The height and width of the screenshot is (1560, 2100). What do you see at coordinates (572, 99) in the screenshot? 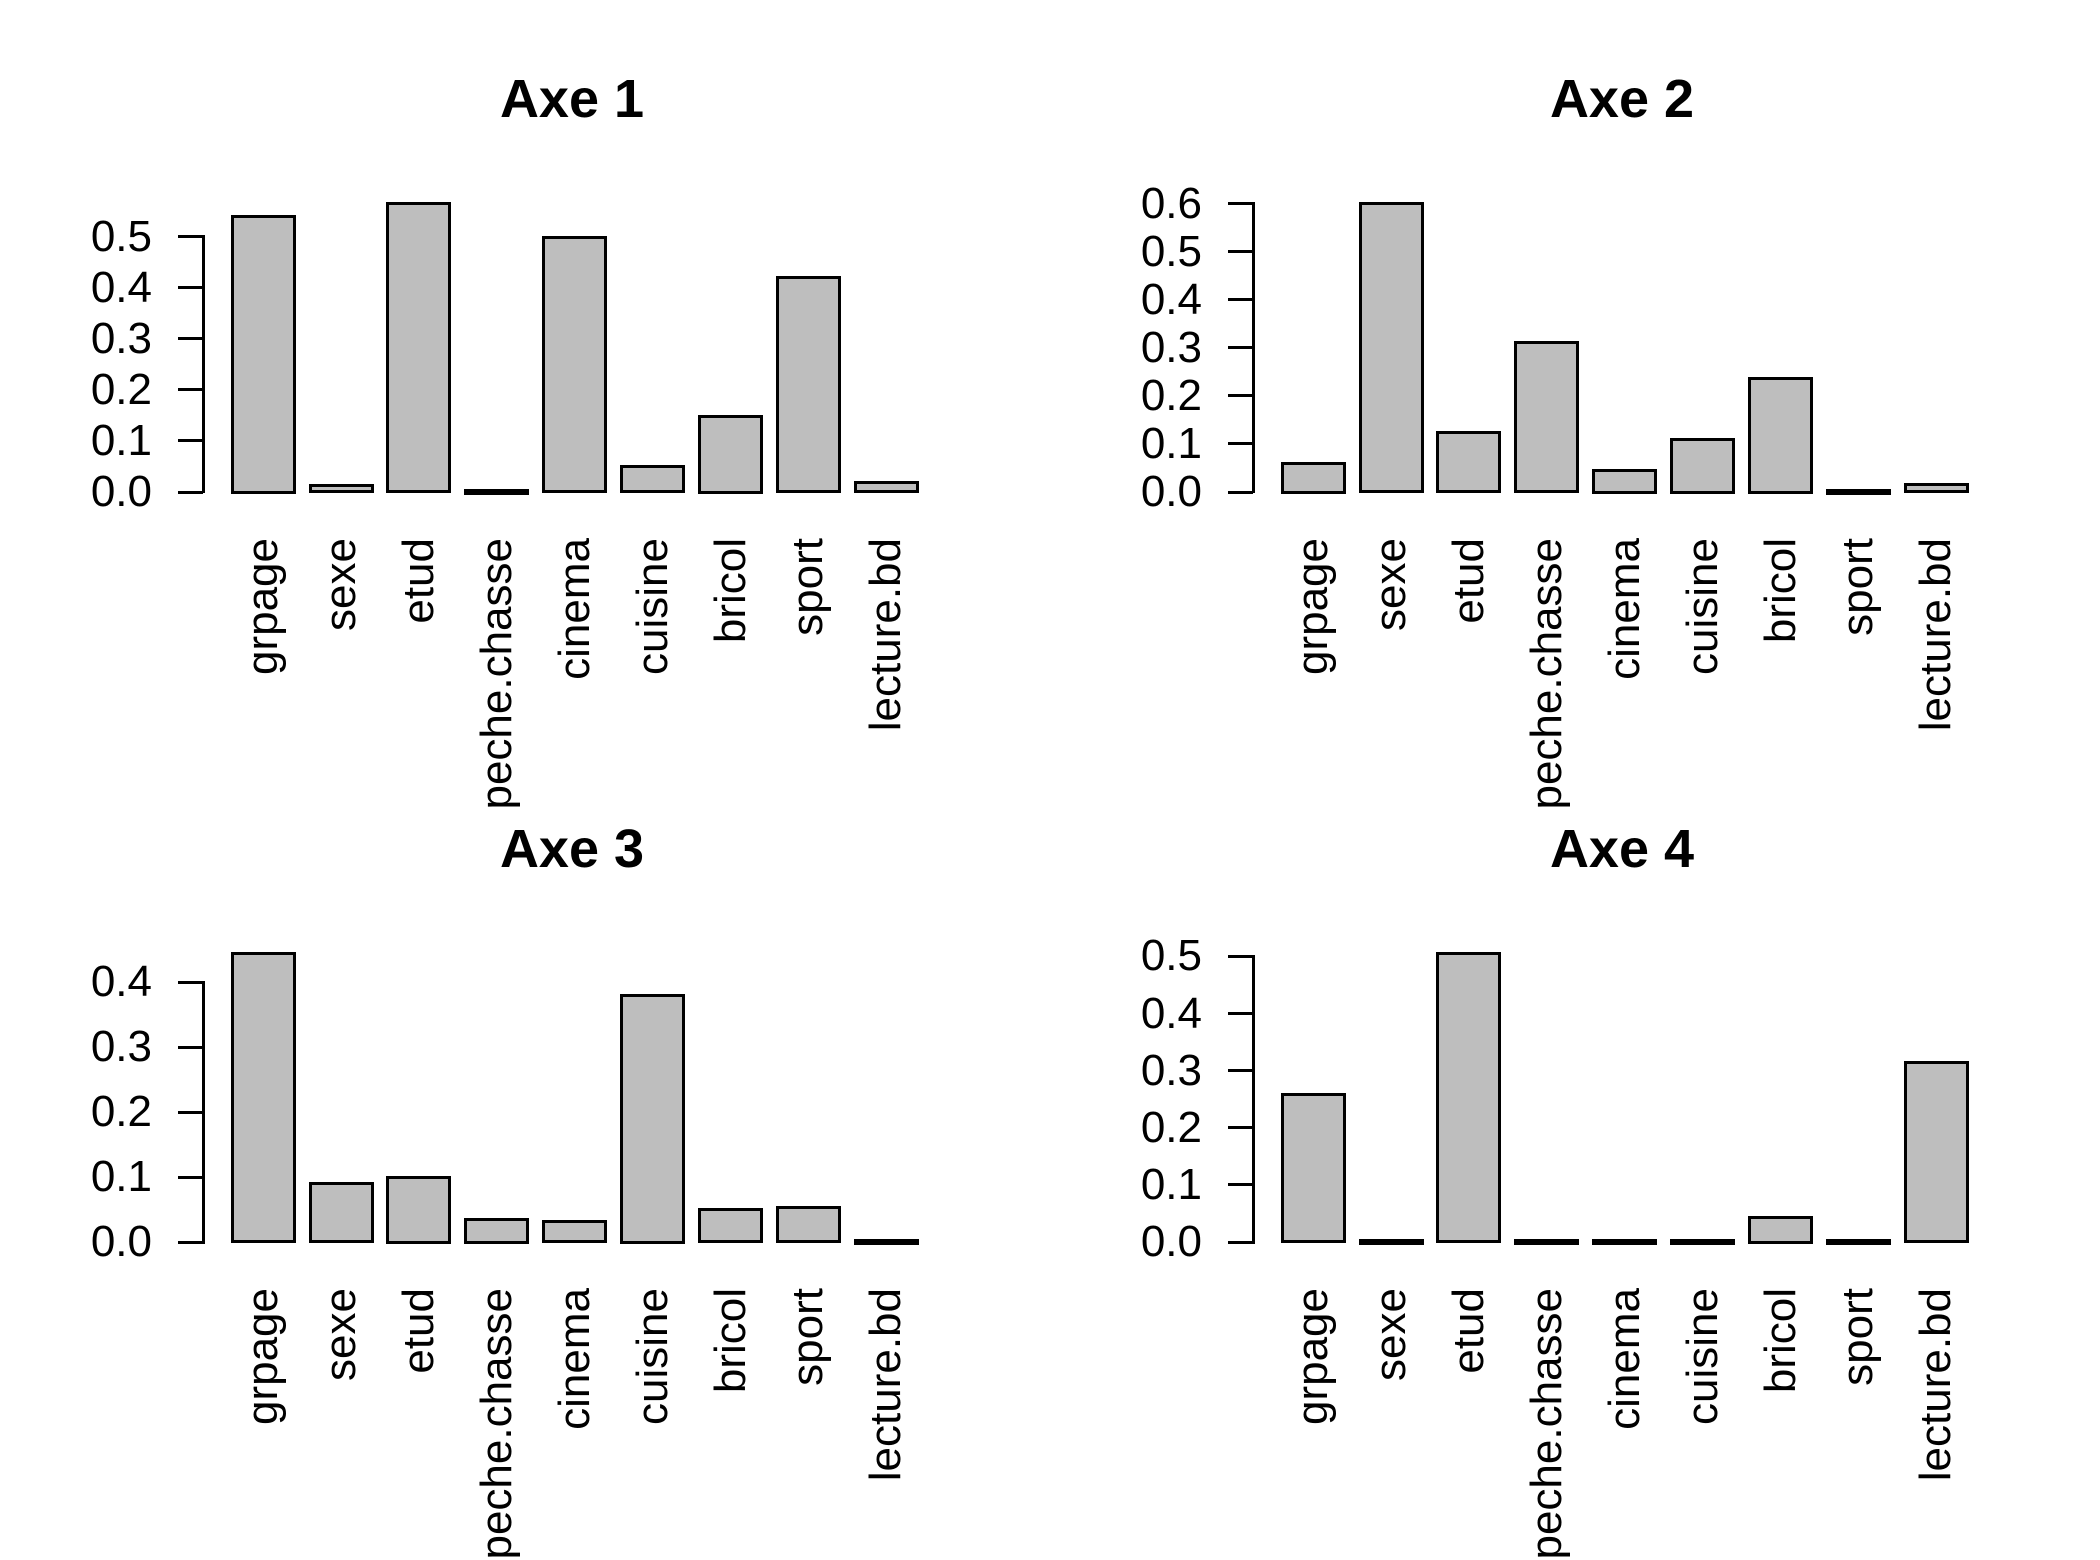
I see `chart-title-axe-1: Axe 1` at bounding box center [572, 99].